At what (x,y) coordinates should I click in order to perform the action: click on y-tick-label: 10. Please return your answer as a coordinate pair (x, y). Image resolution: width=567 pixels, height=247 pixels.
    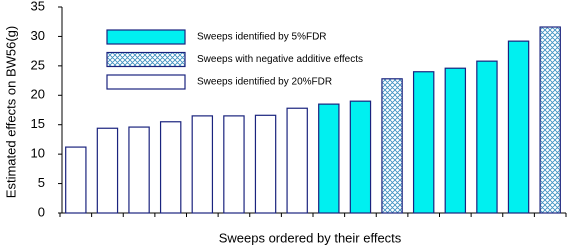
    Looking at the image, I should click on (38, 153).